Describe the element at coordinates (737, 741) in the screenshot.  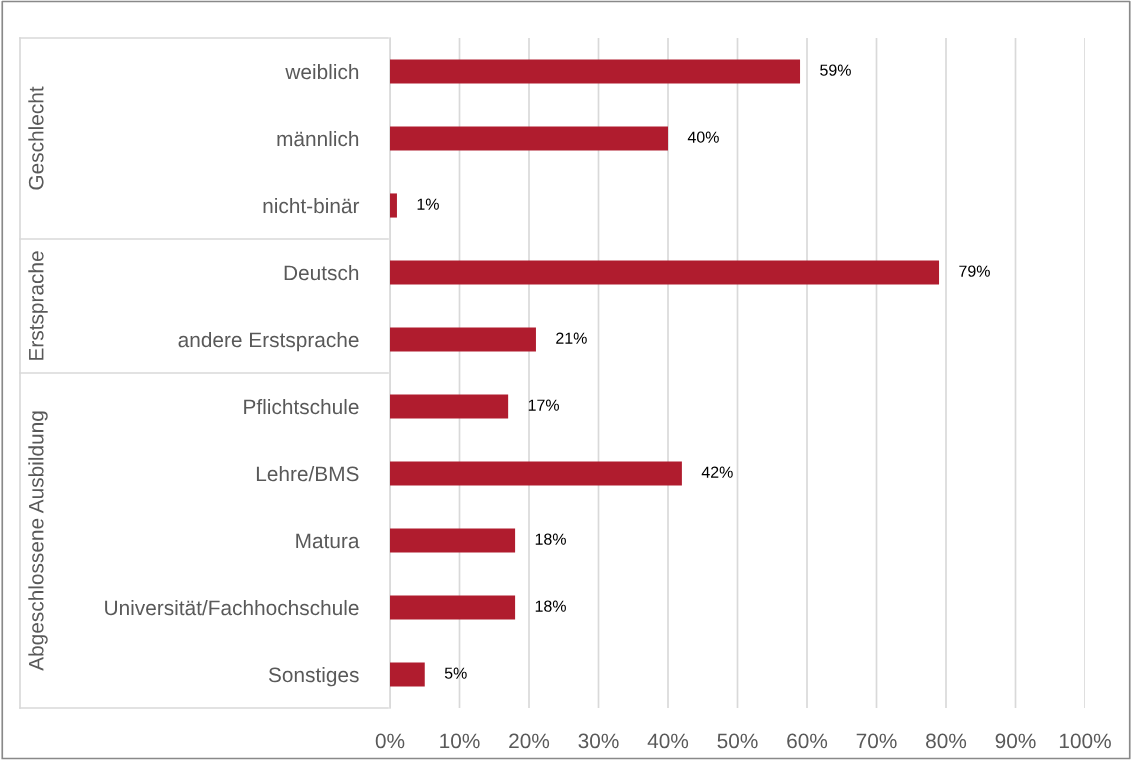
I see `x-tick-label: 50%` at that location.